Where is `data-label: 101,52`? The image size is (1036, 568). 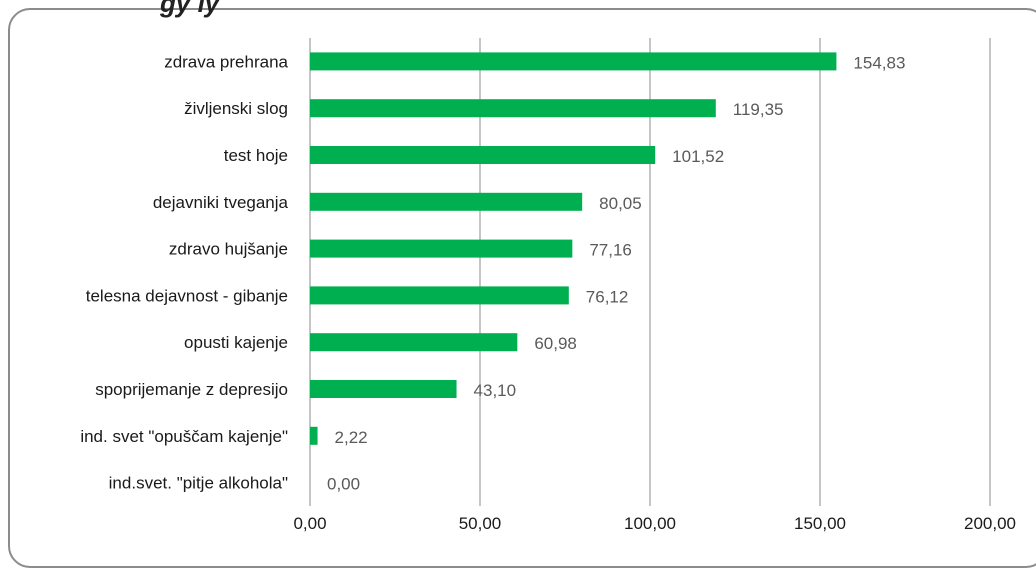
data-label: 101,52 is located at coordinates (698, 156).